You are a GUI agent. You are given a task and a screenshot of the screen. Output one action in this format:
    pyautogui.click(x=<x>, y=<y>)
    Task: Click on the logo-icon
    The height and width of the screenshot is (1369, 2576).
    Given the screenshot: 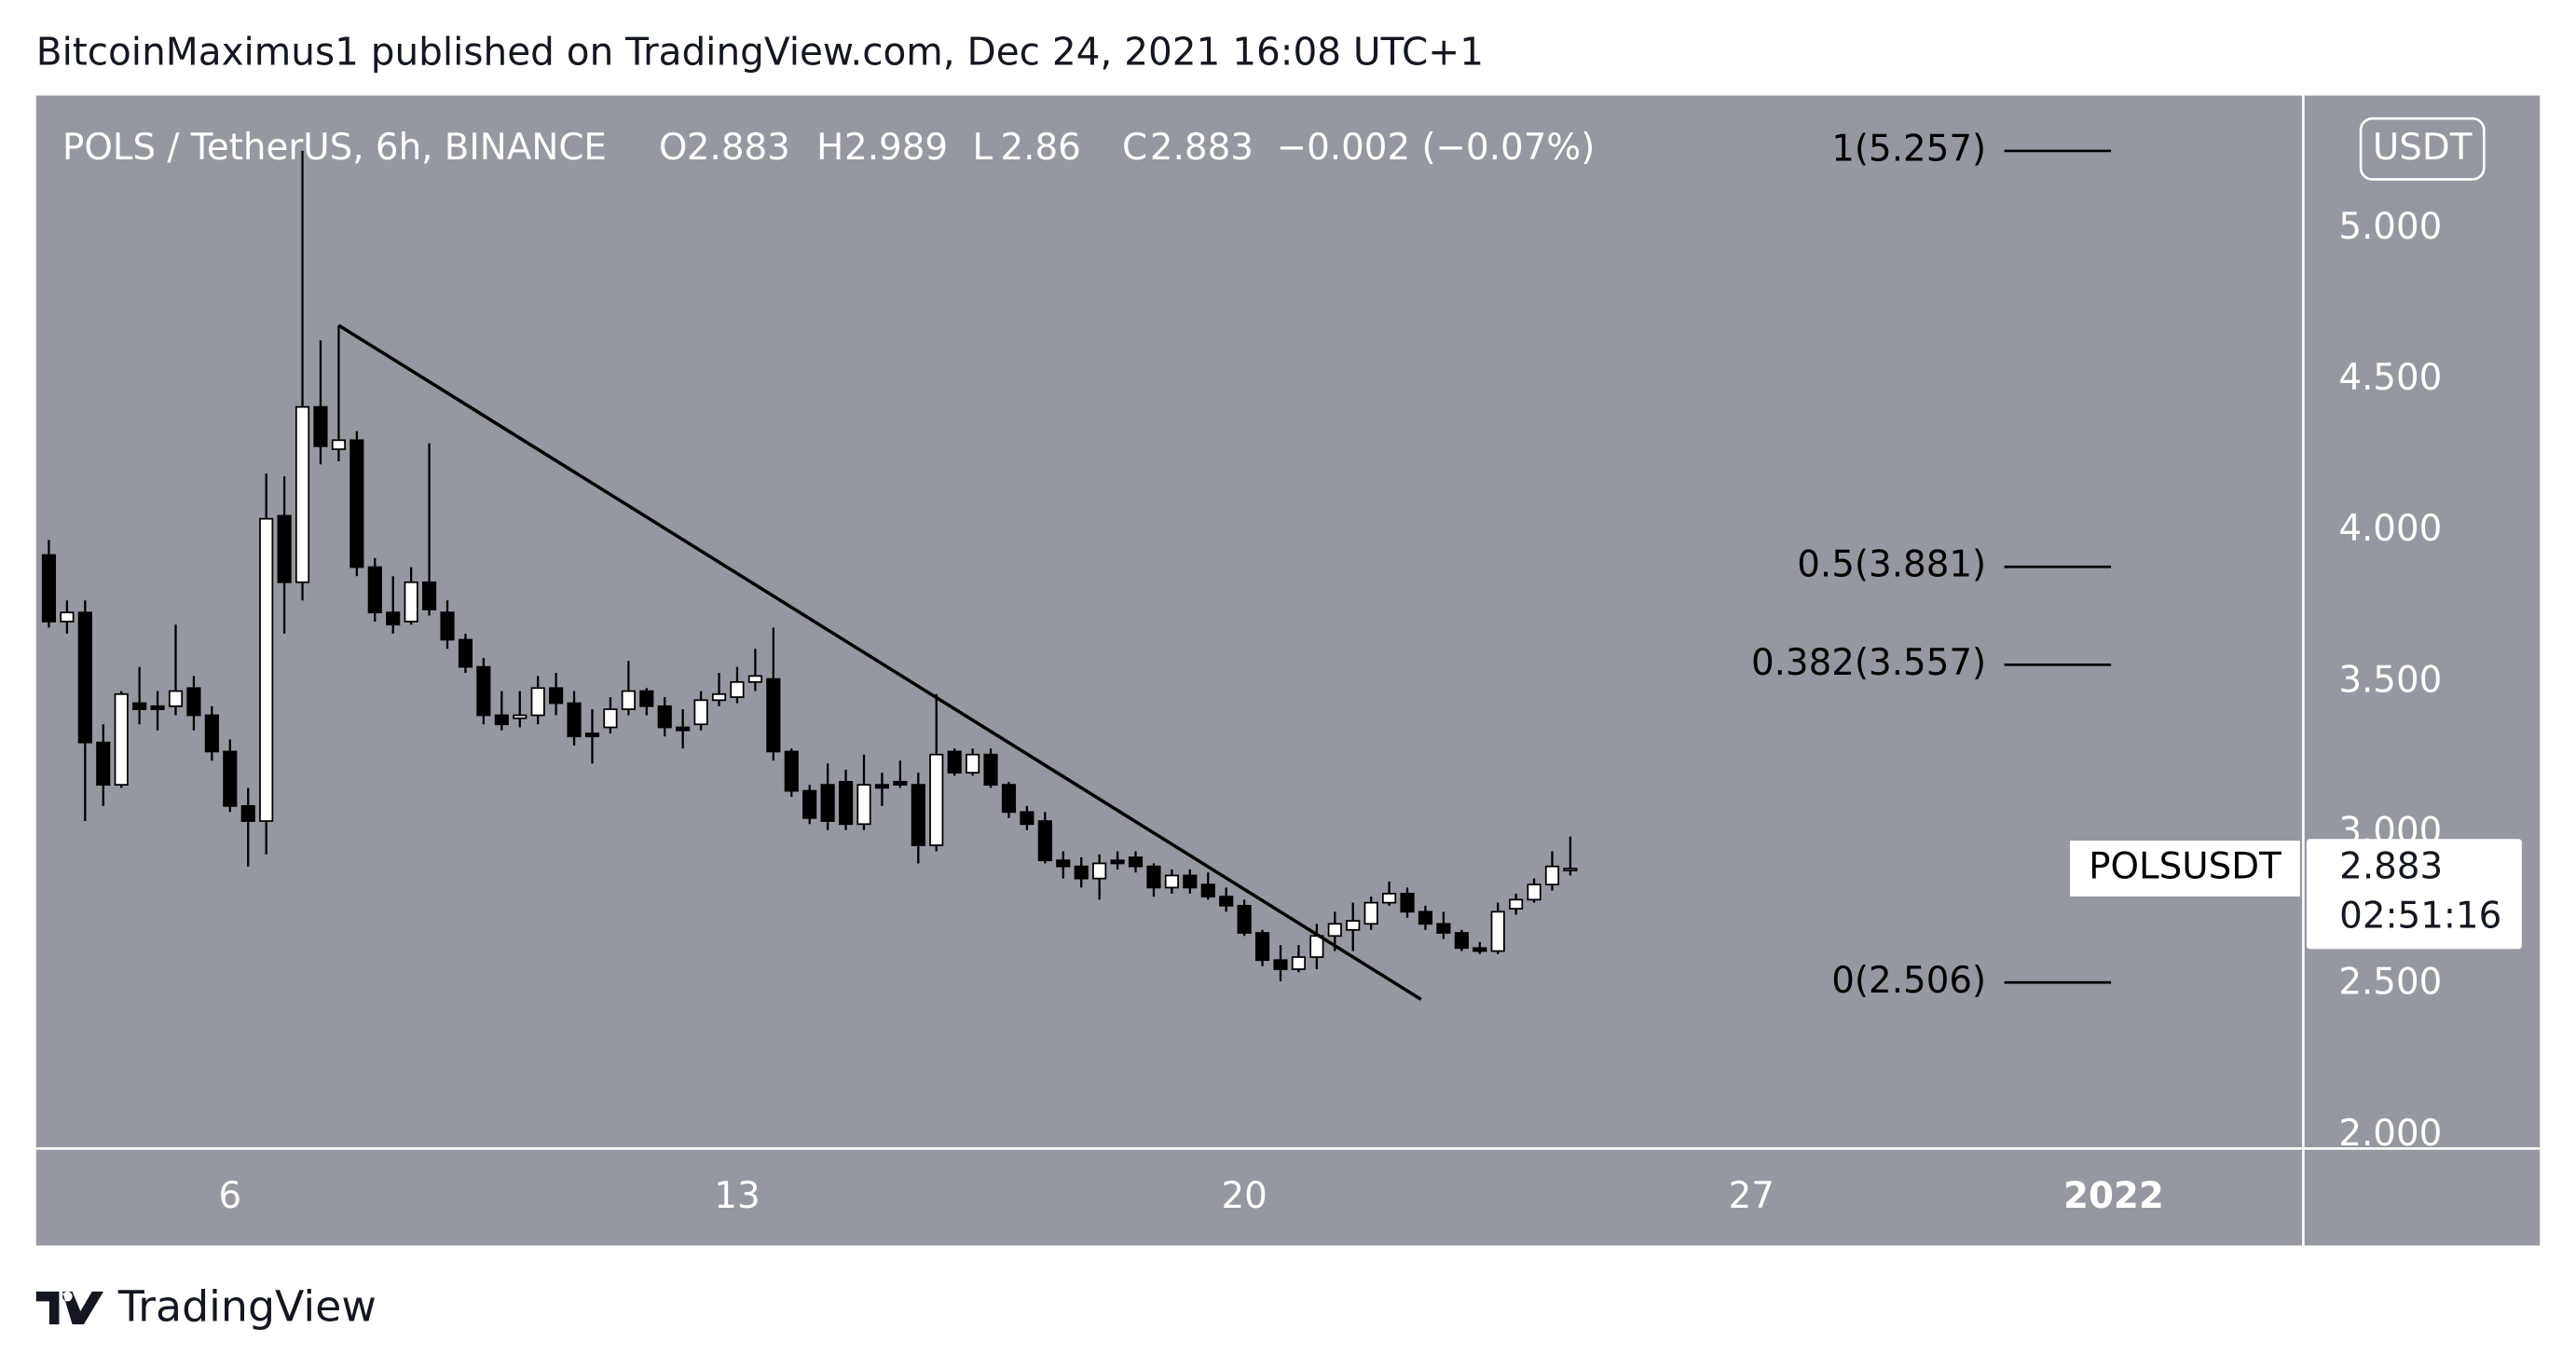 What is the action you would take?
    pyautogui.click(x=69, y=1308)
    